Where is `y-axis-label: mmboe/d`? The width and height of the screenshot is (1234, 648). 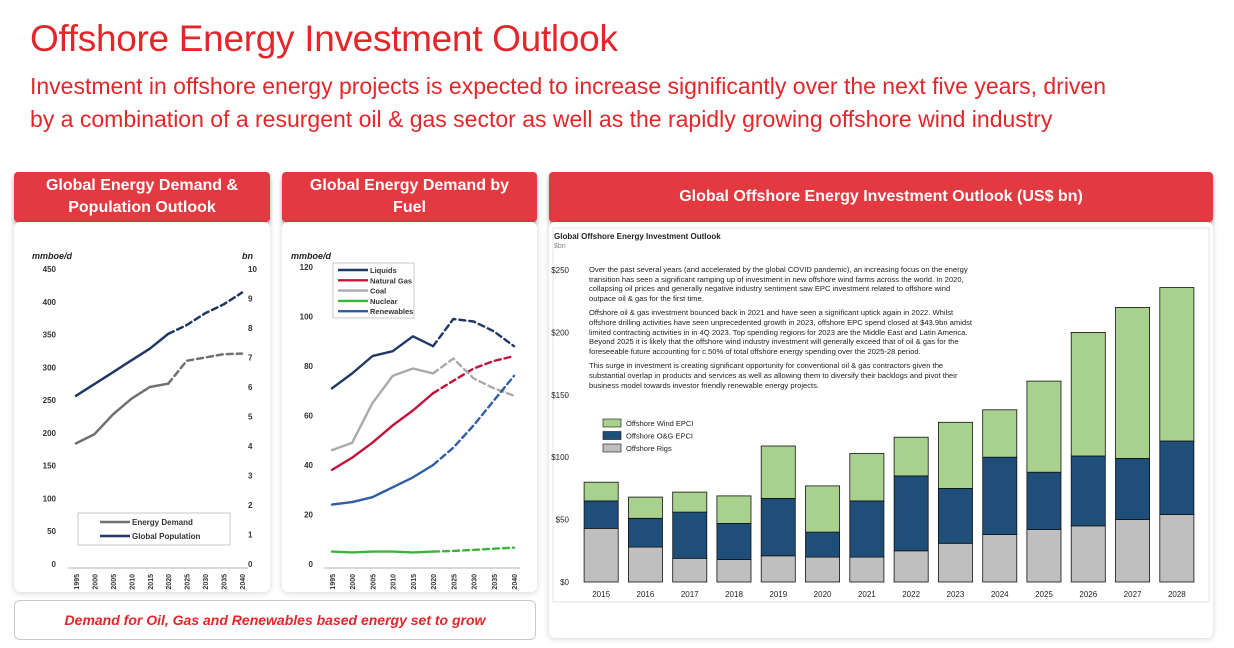
y-axis-label: mmboe/d is located at coordinates (311, 256).